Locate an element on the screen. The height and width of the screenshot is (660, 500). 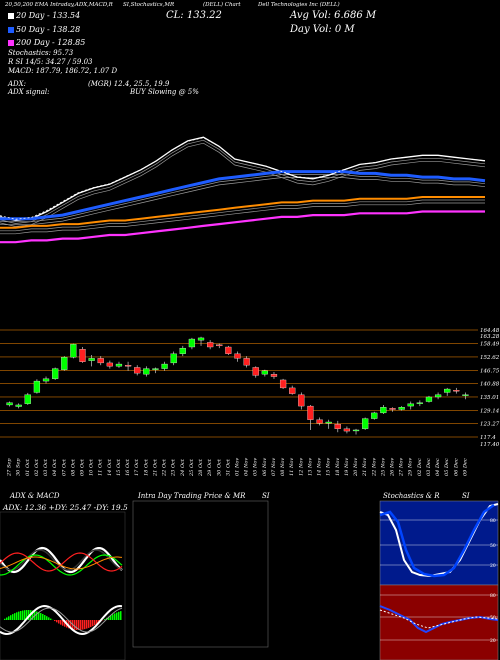
adx-panel-values: ADX: 12.36 +DY: 25.47 -DY: 19.5 is located at coordinates (65, 507).